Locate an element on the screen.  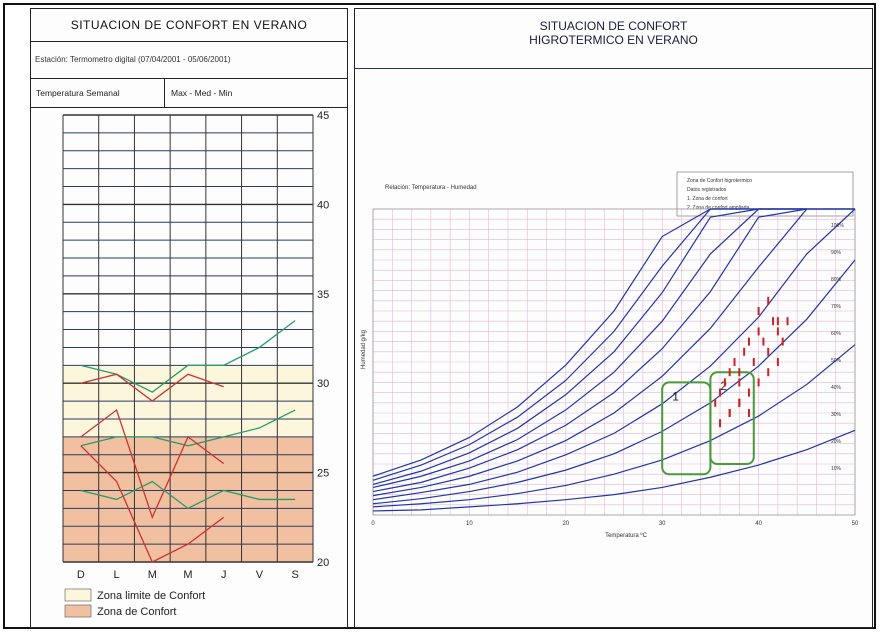
chart-note: Relación: Temperatura - Humedad is located at coordinates (431, 188).